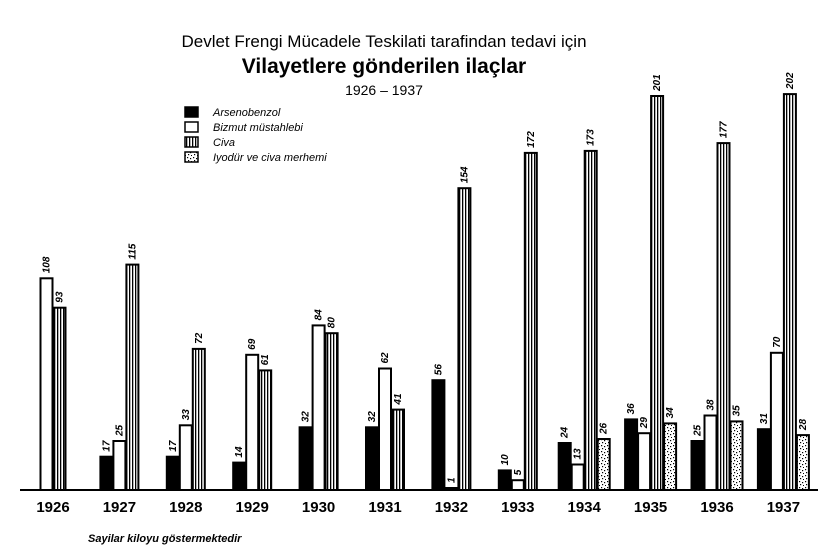  Describe the element at coordinates (60, 297) in the screenshot. I see `value-label-1926-series-3: 93` at that location.